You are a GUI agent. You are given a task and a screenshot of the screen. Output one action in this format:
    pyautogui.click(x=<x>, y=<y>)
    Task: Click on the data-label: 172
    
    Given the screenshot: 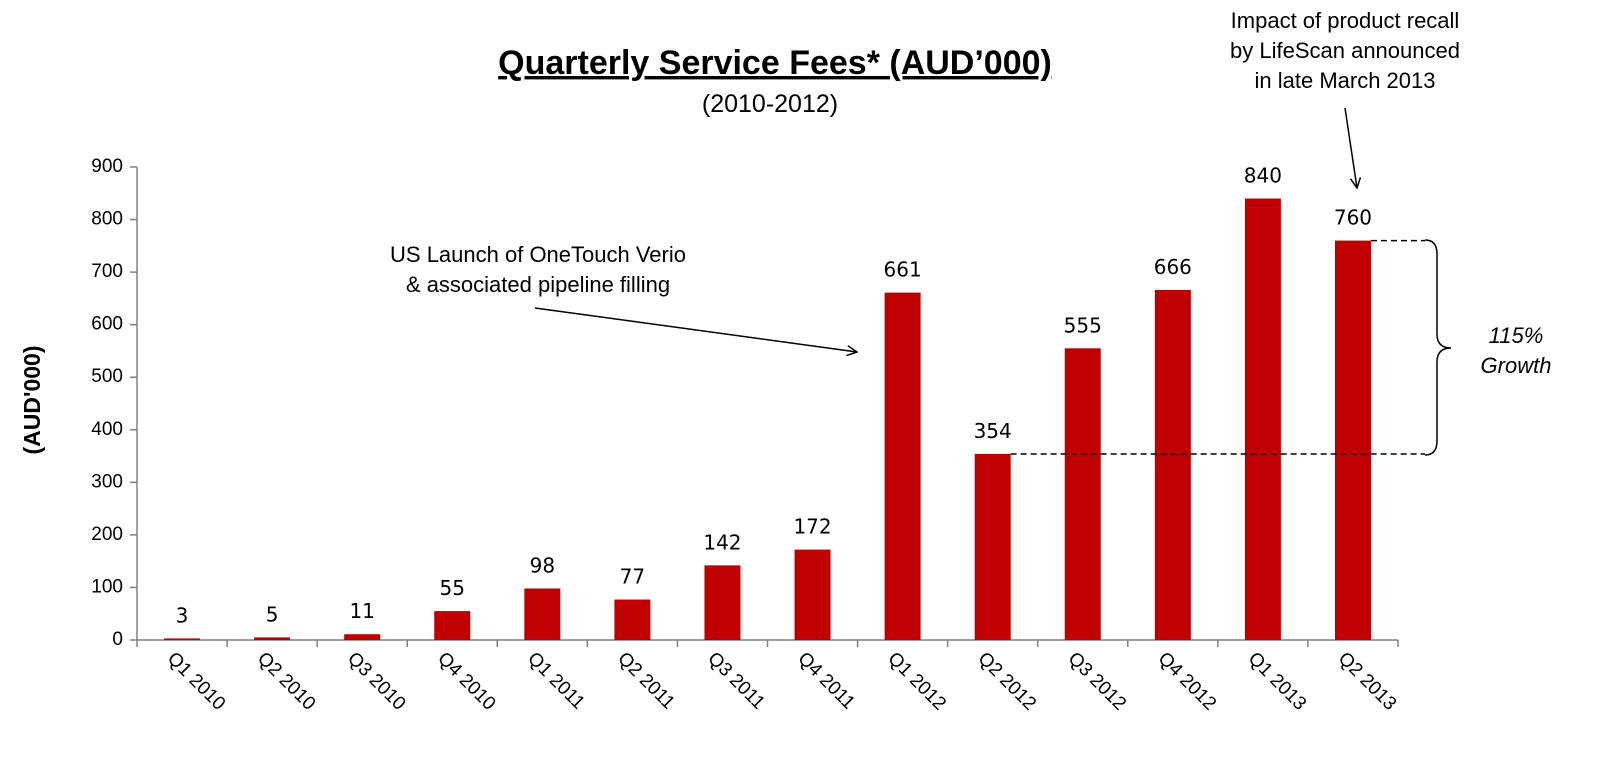 What is the action you would take?
    pyautogui.click(x=812, y=527)
    